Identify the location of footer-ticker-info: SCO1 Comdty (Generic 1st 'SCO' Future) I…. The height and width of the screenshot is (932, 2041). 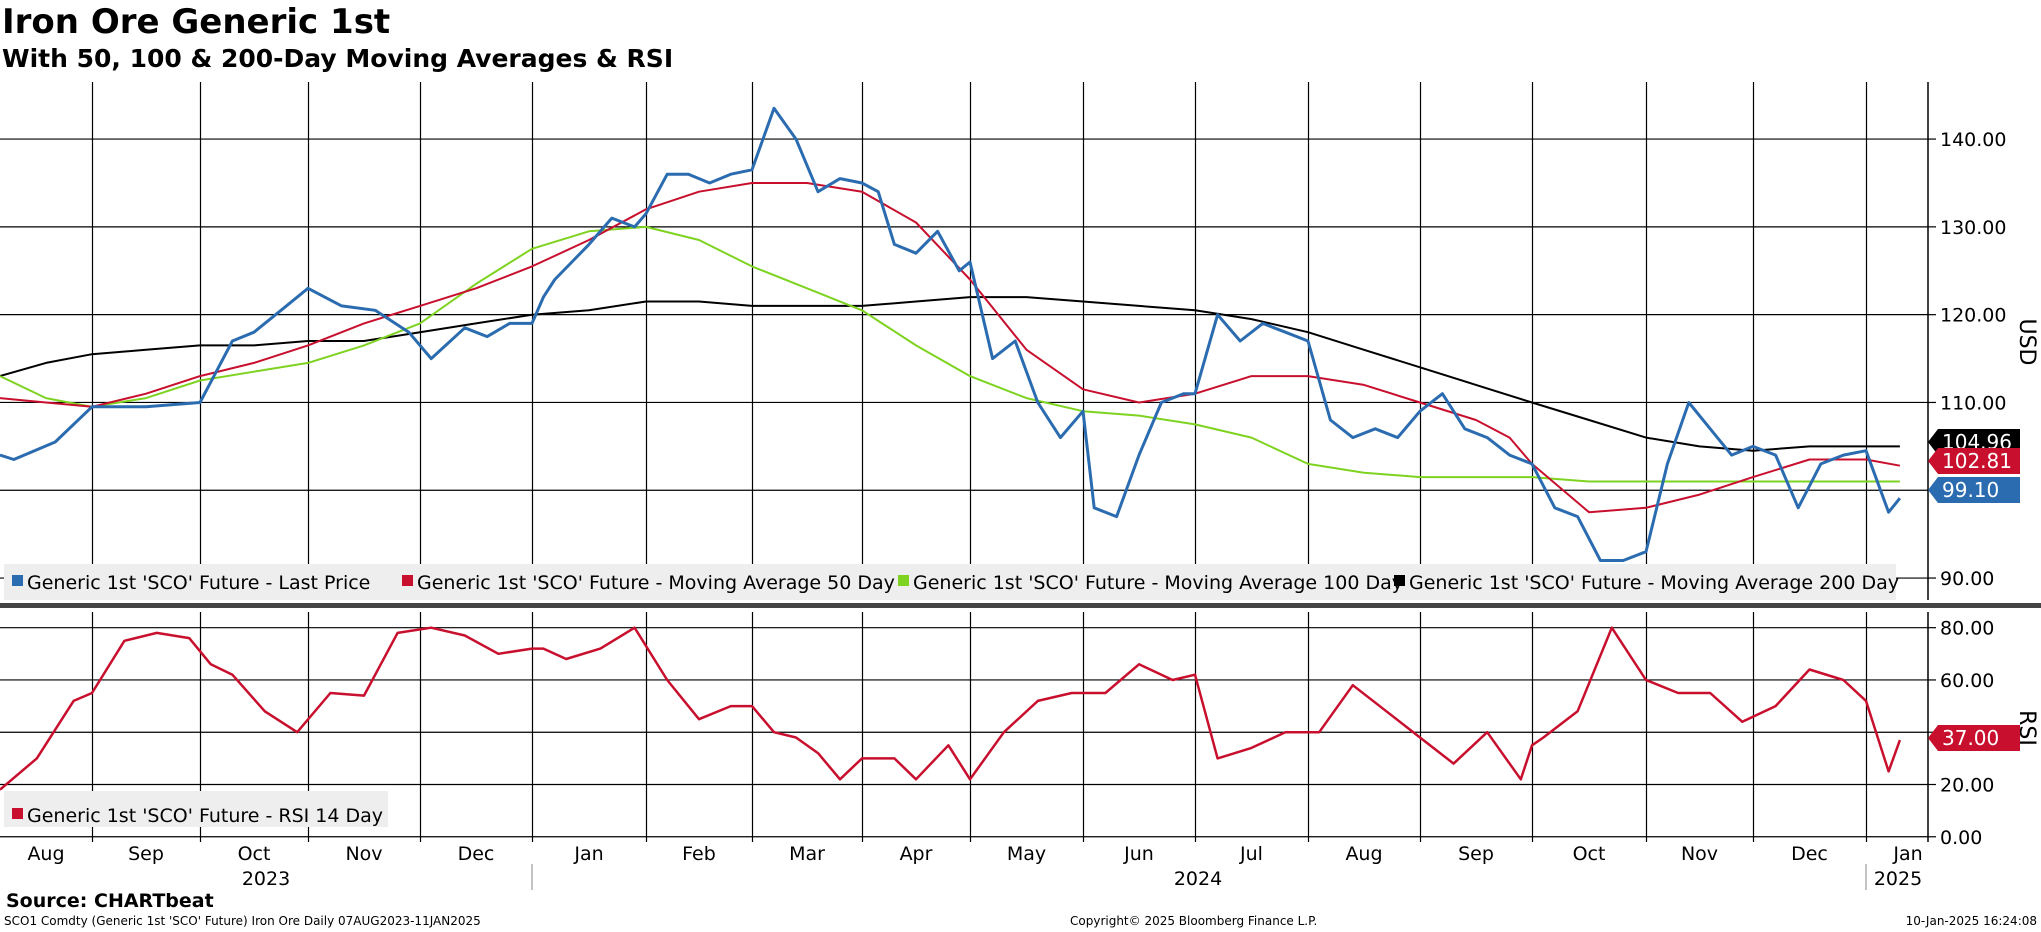
(242, 921).